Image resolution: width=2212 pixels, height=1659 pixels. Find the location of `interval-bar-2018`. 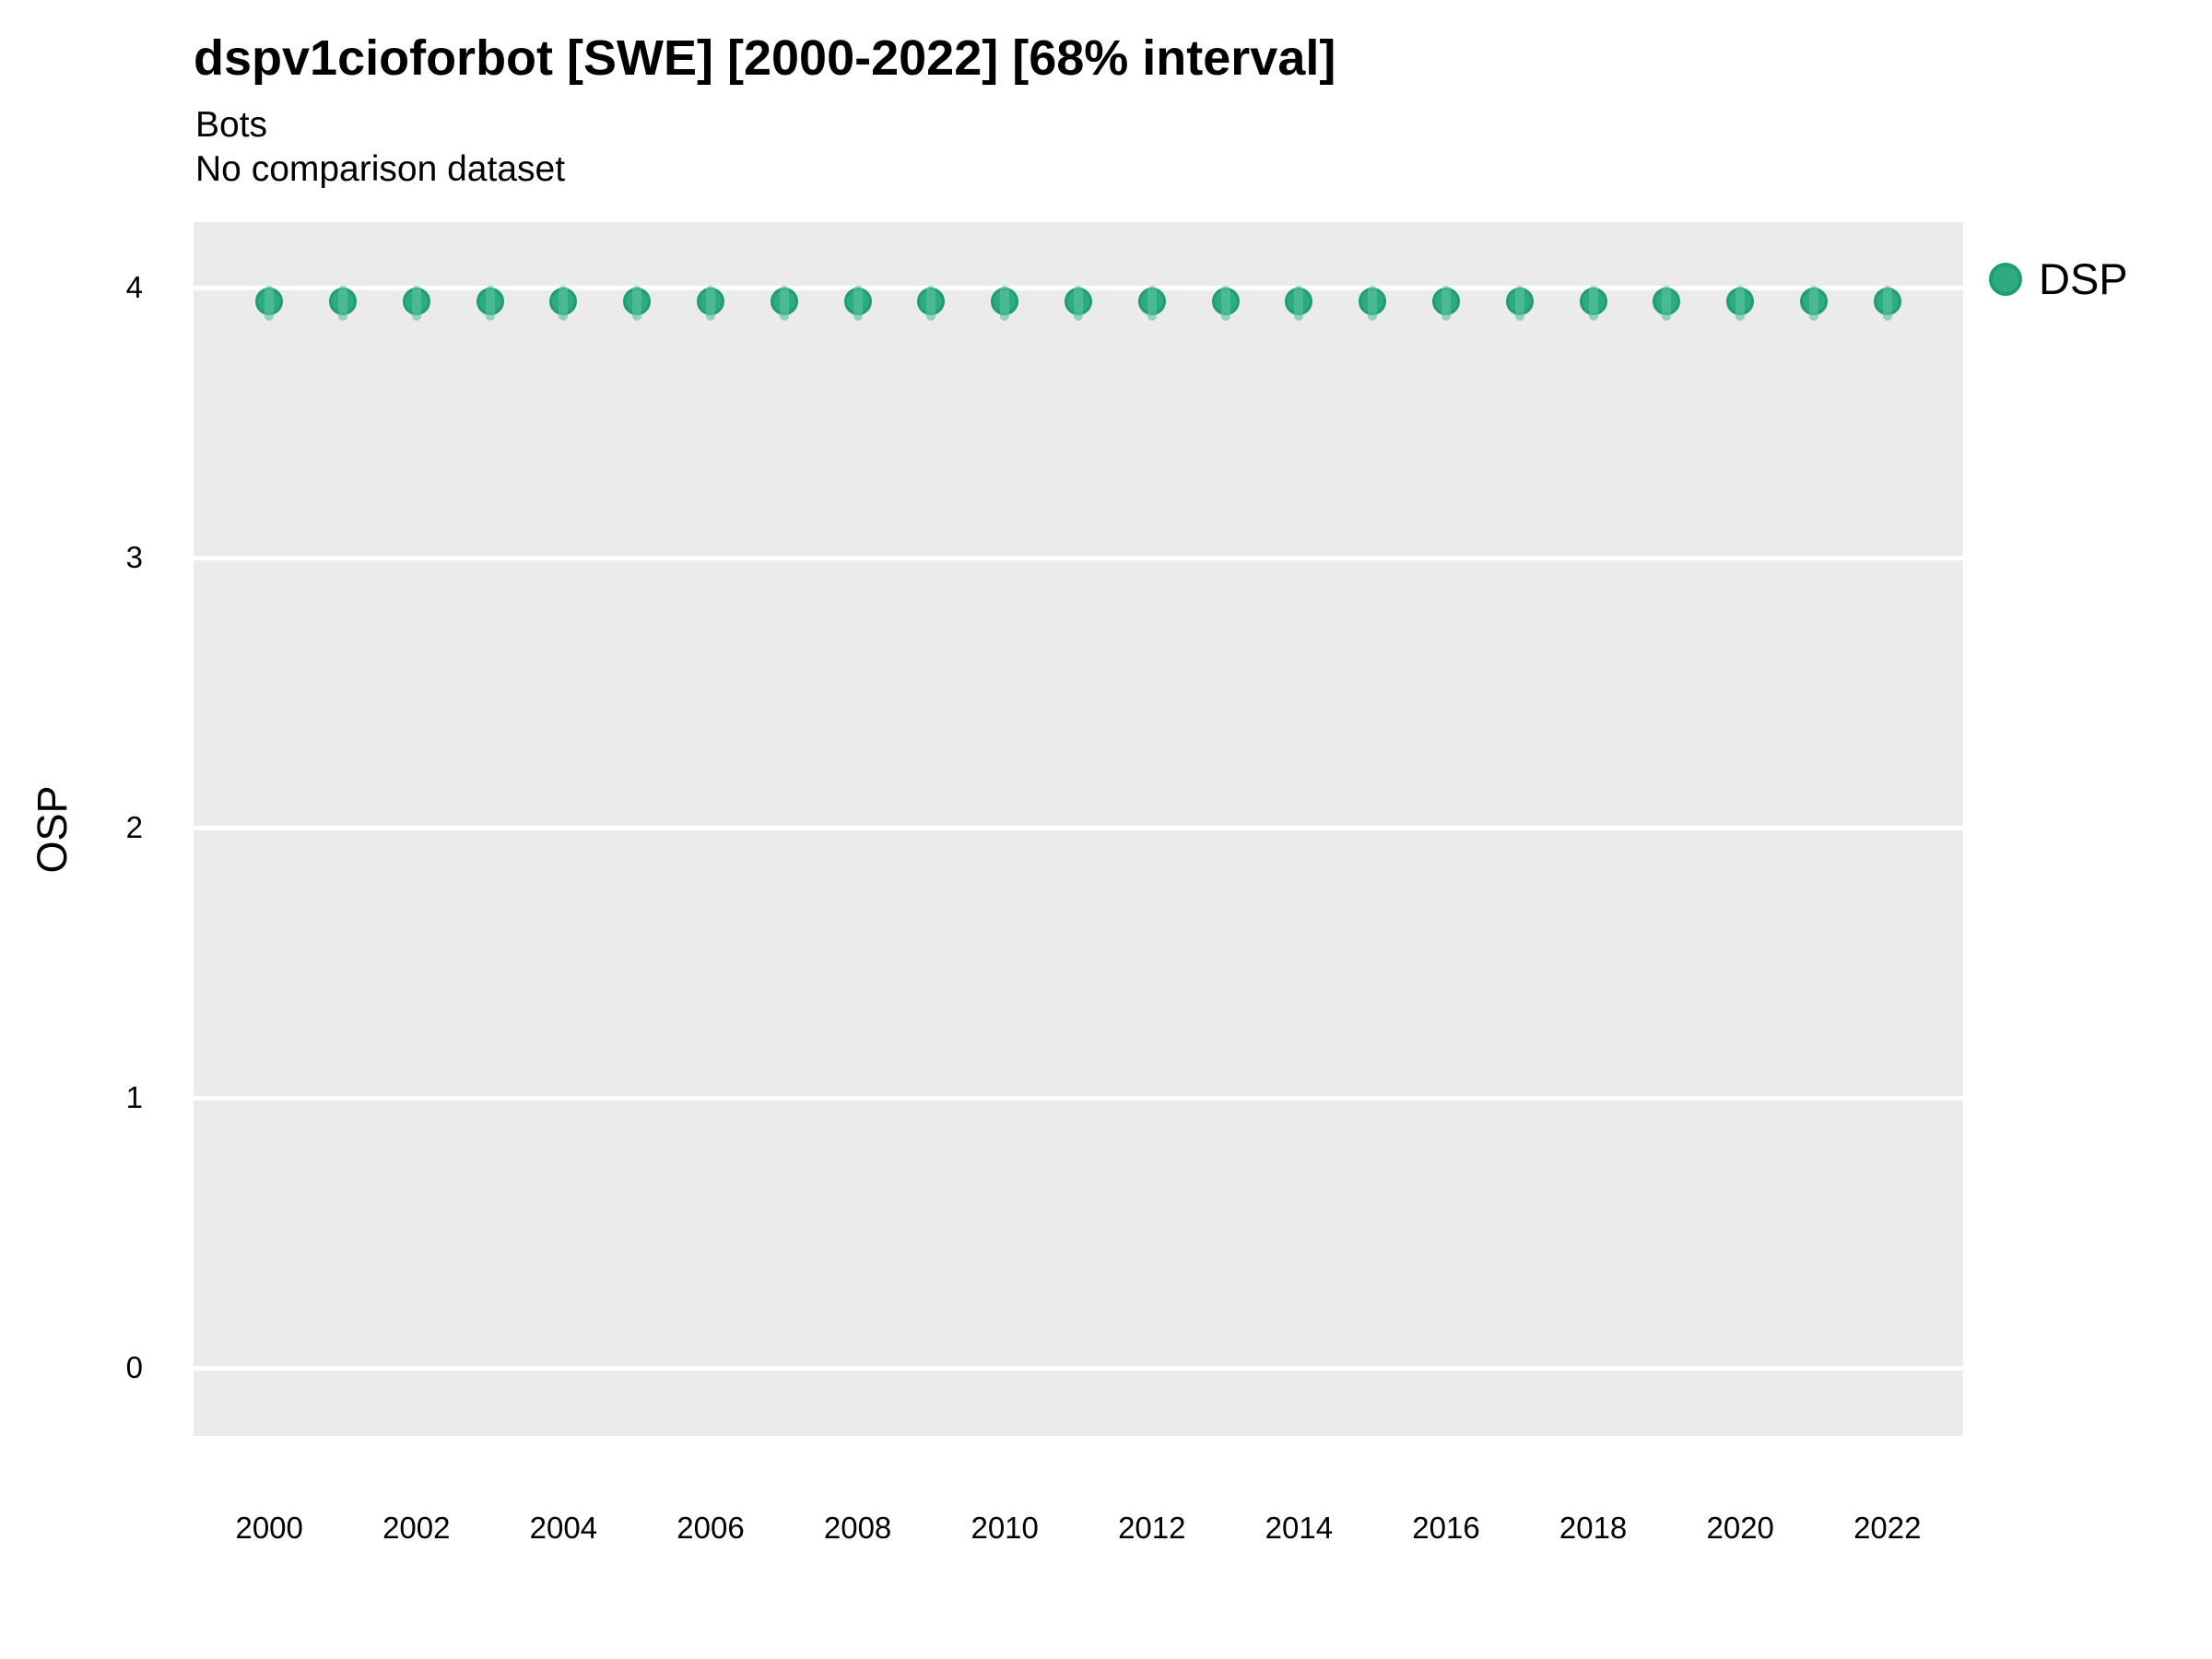

interval-bar-2018 is located at coordinates (1593, 303).